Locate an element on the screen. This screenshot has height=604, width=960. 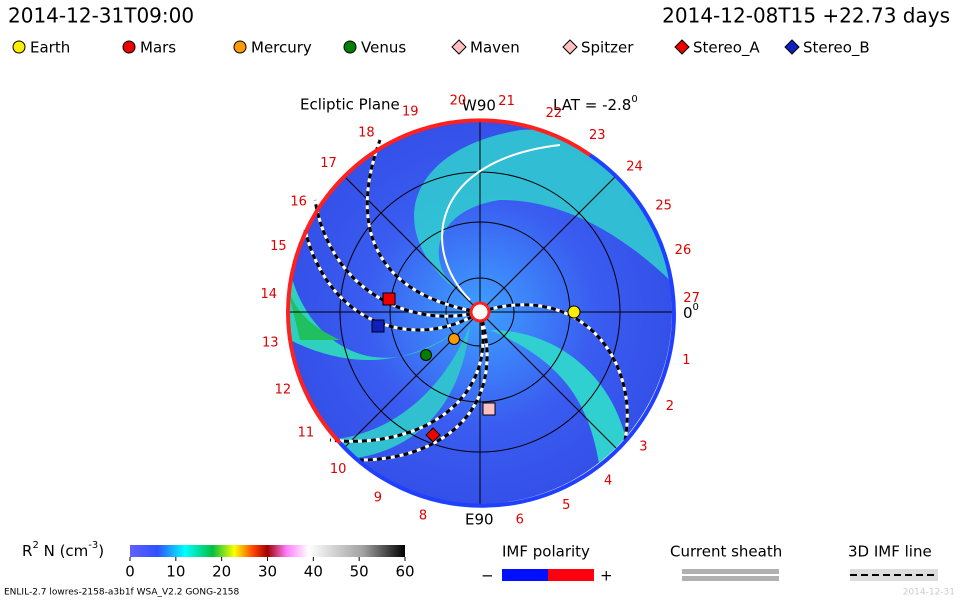
day-label: 13 is located at coordinates (270, 342).